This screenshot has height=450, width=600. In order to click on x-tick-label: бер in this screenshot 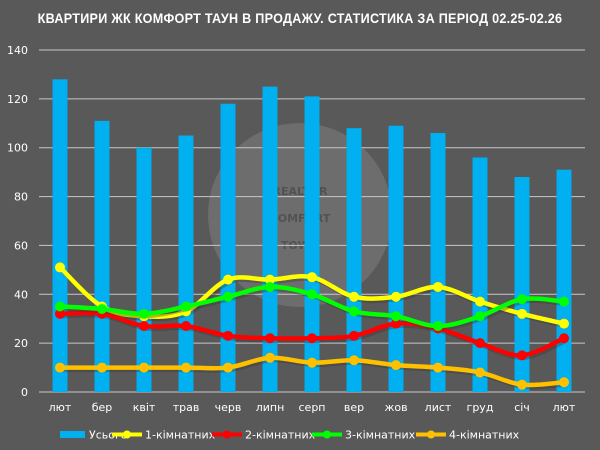, I will do `click(102, 407)`.